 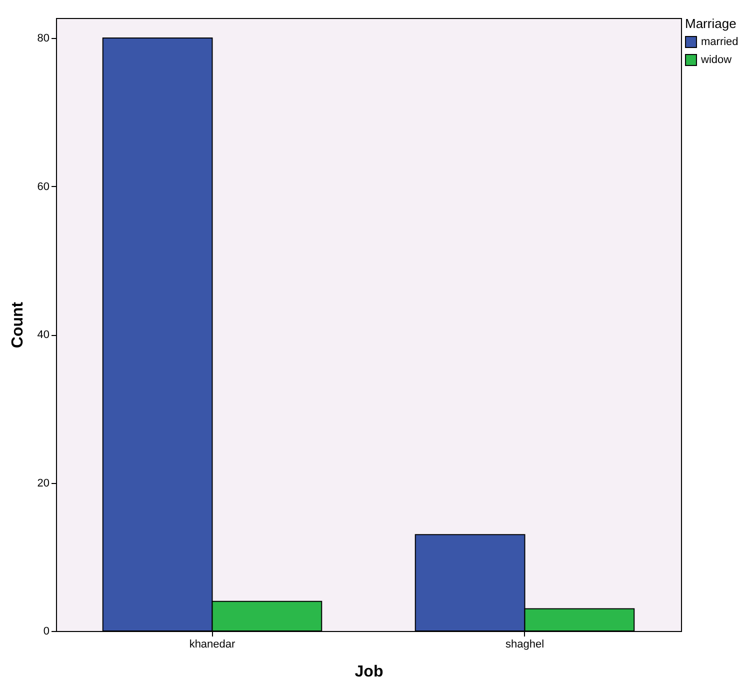 What do you see at coordinates (710, 23) in the screenshot?
I see `legend-title: Marriage` at bounding box center [710, 23].